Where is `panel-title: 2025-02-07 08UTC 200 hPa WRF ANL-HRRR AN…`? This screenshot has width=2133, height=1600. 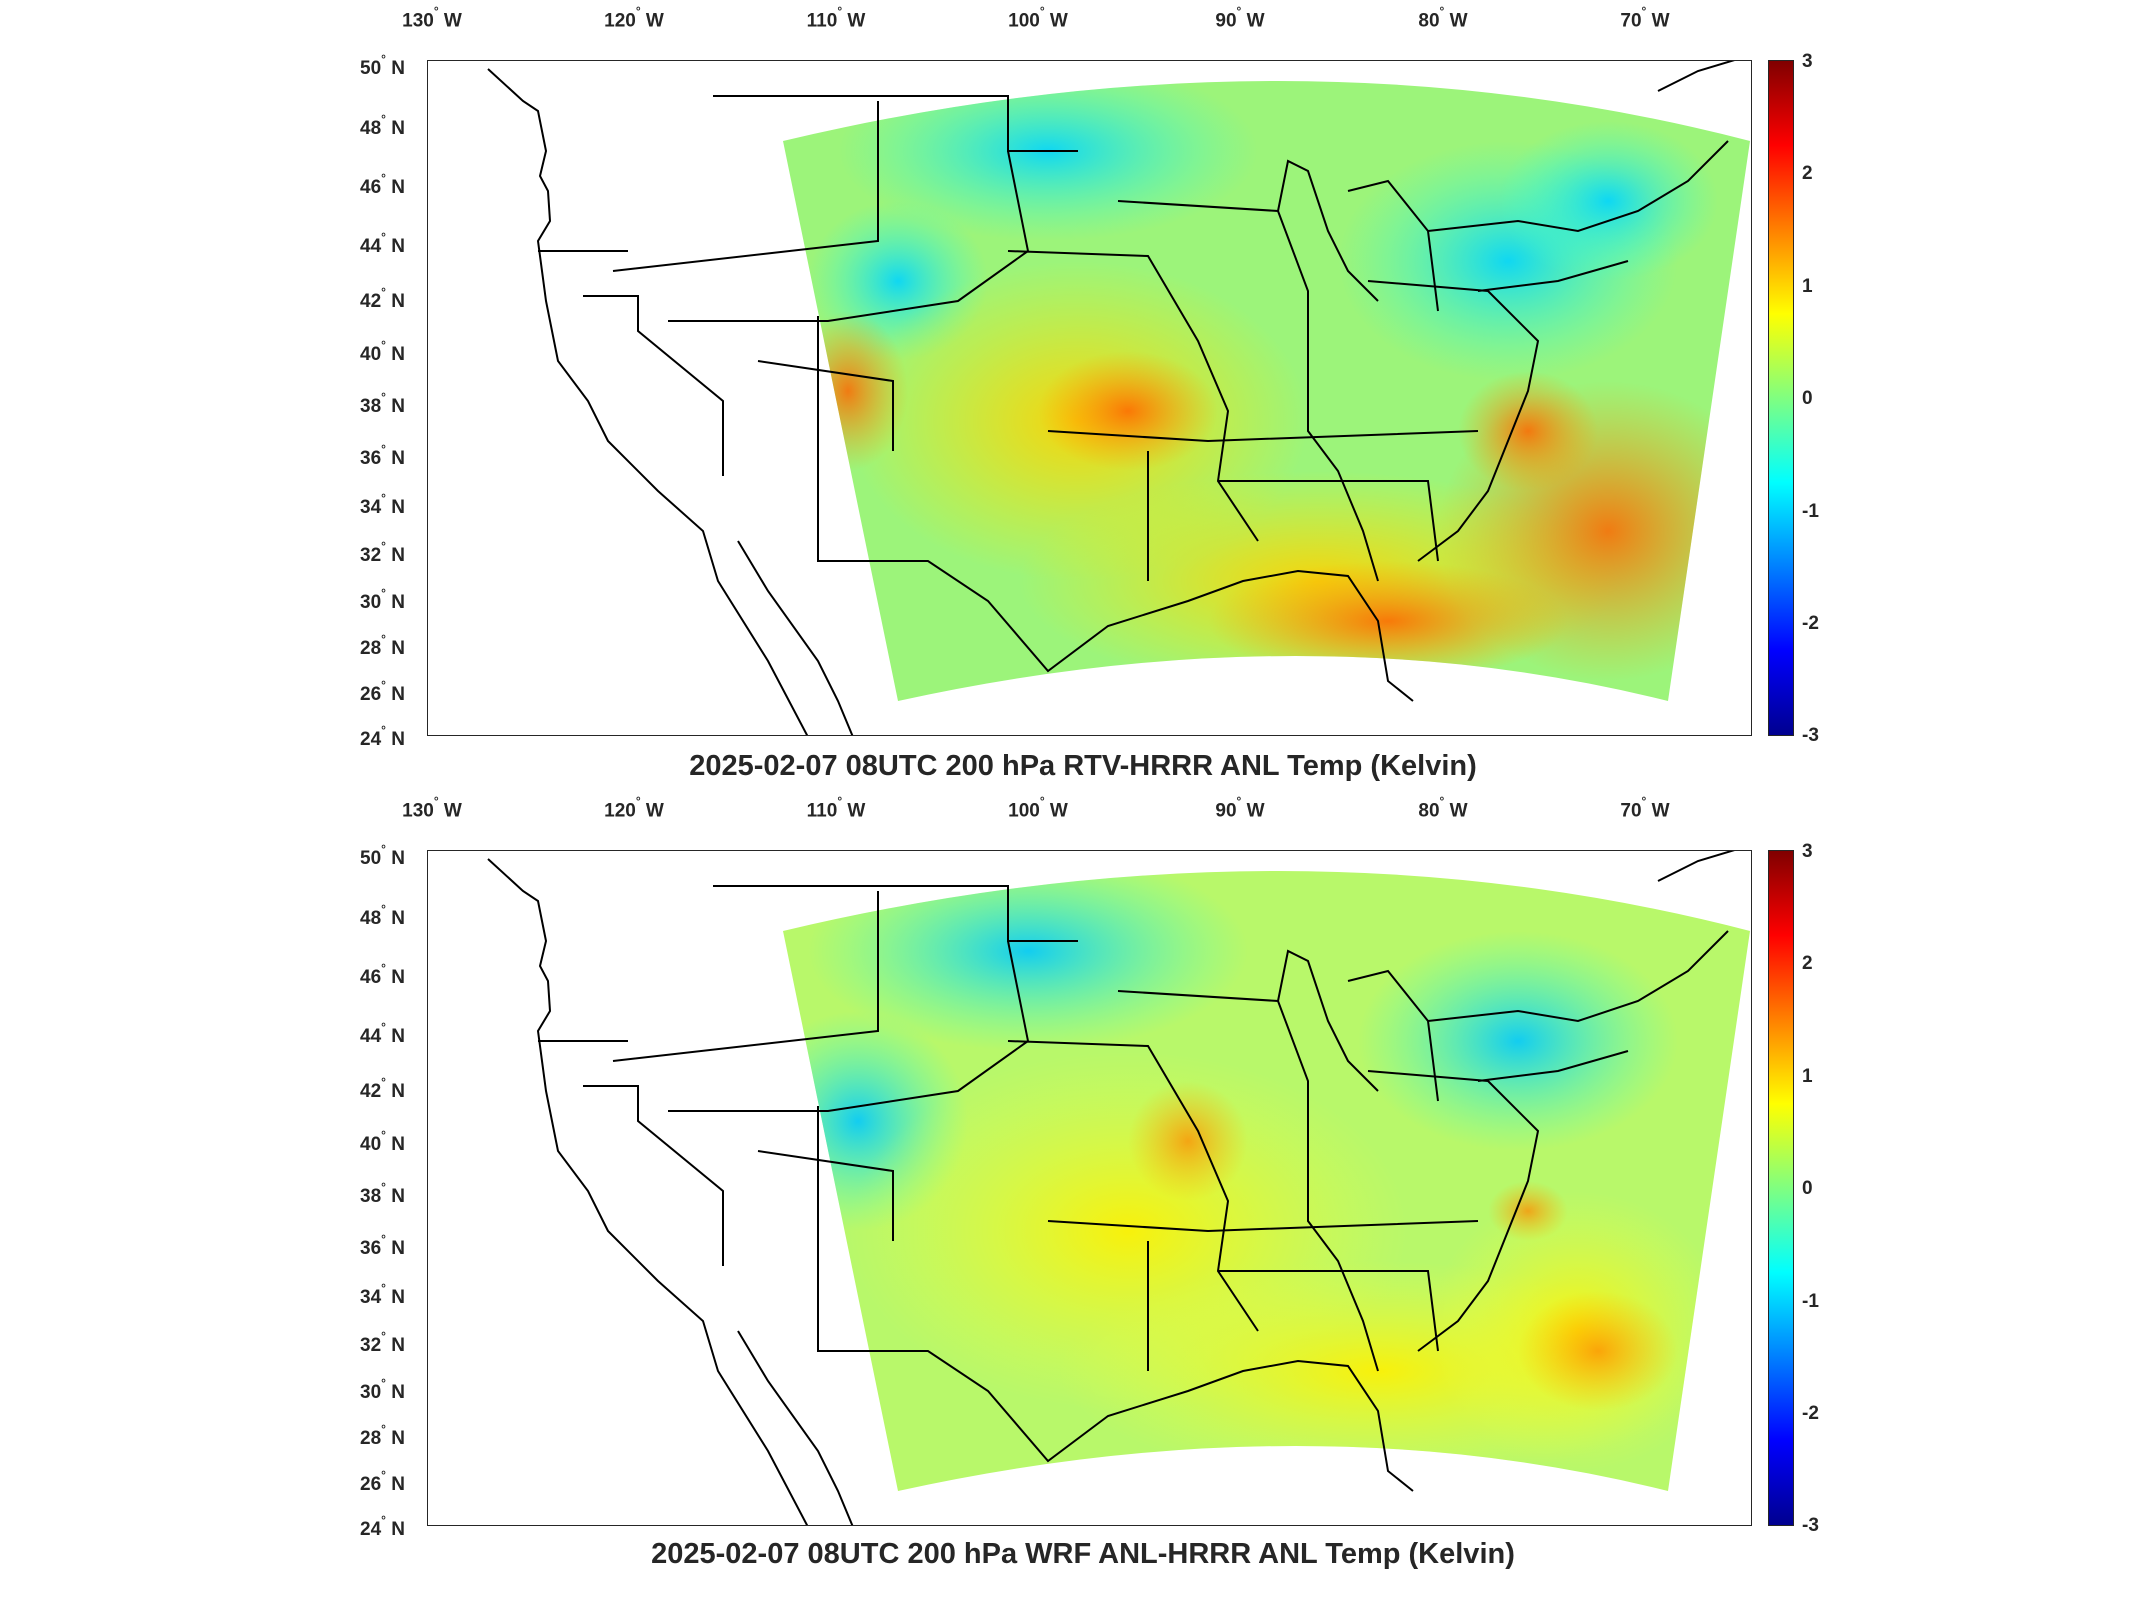 panel-title: 2025-02-07 08UTC 200 hPa WRF ANL-HRRR AN… is located at coordinates (1083, 1554).